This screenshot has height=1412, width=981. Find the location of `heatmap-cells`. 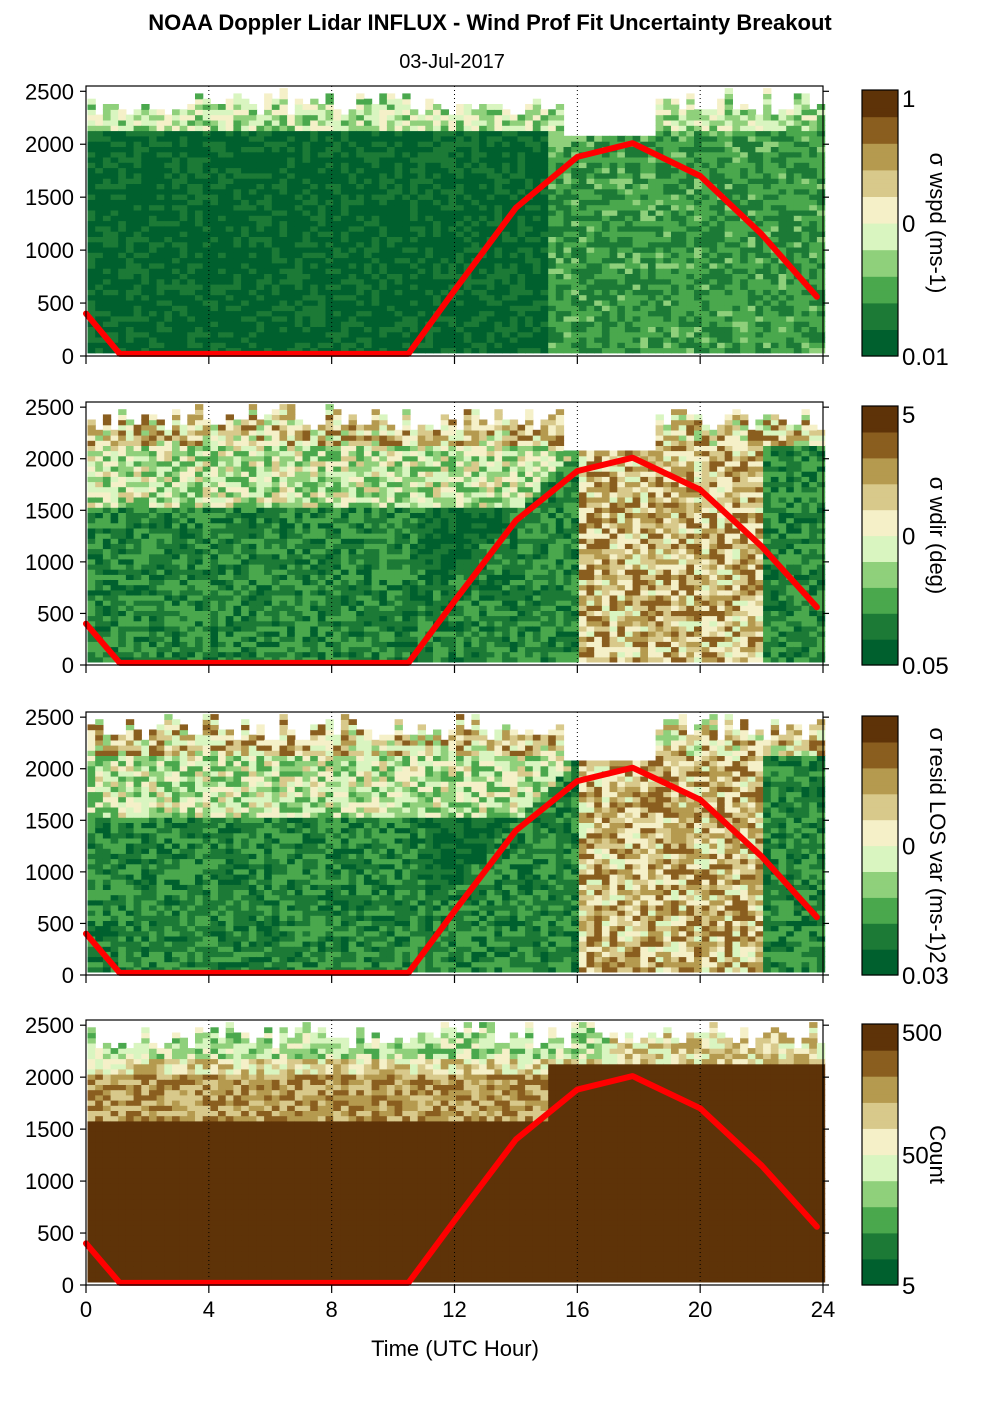

heatmap-cells is located at coordinates (456, 221).